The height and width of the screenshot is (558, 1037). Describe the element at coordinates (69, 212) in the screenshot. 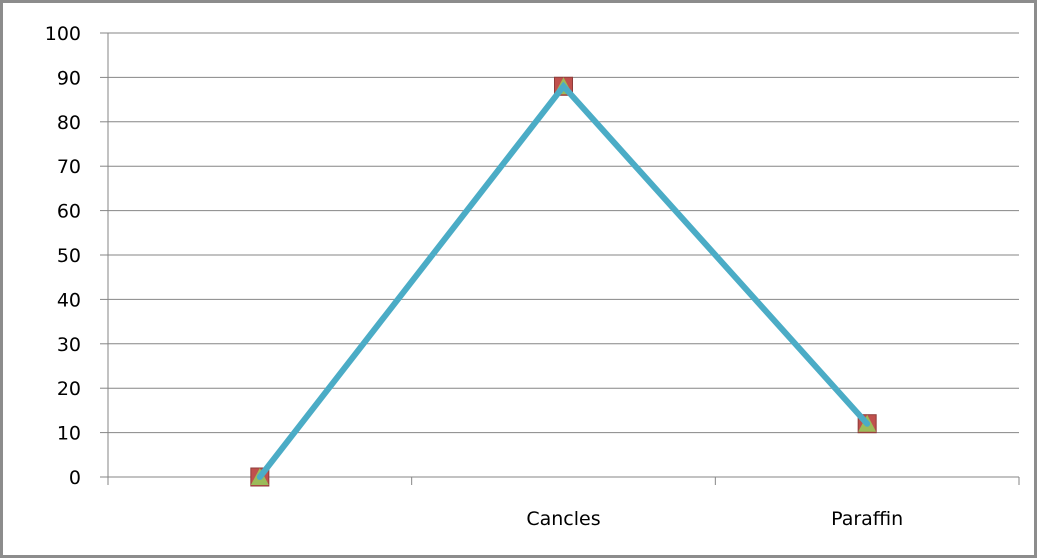

I see `y-tick-label: 60` at that location.